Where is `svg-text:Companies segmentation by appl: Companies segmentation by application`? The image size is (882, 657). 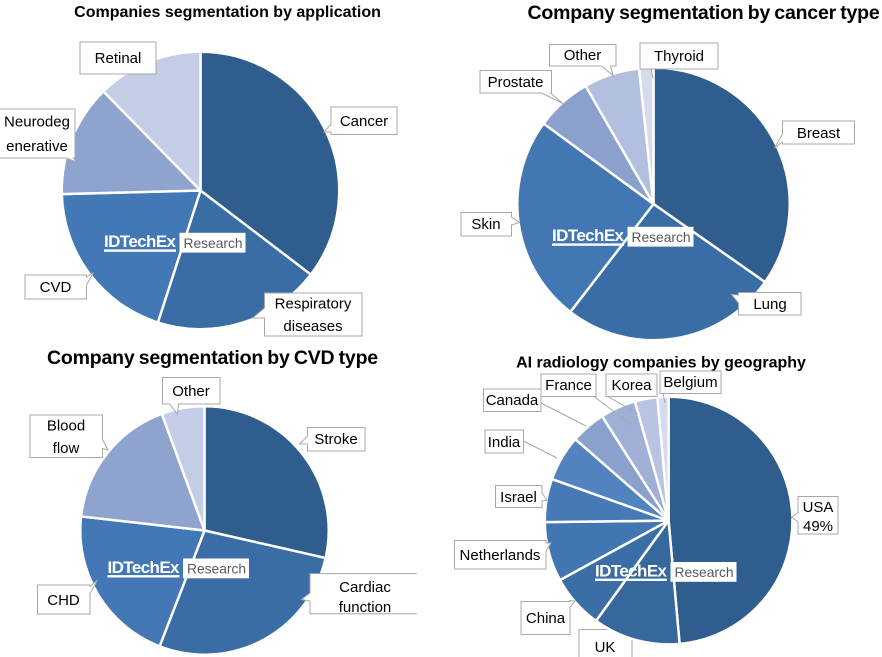
svg-text:Companies segmentation by appl: Companies segmentation by application is located at coordinates (227, 12).